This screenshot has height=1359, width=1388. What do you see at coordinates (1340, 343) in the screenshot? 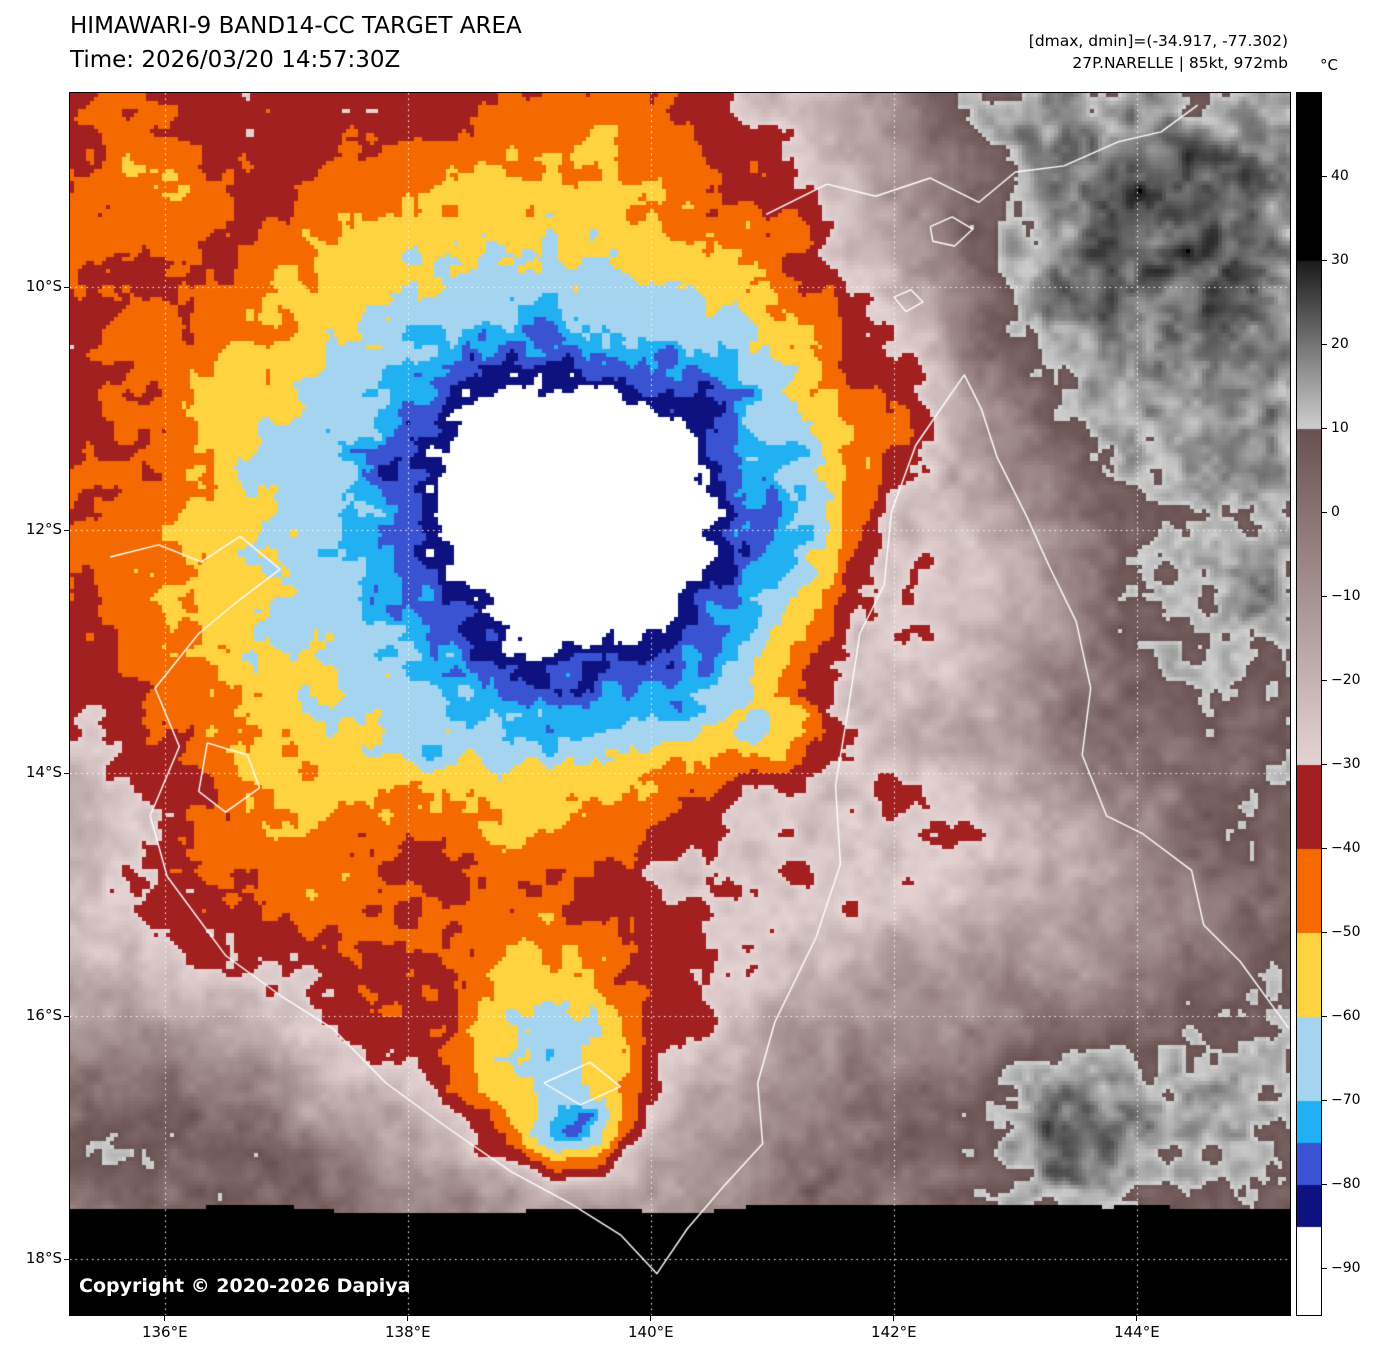
I see `colorbar-tick-label: 20` at bounding box center [1340, 343].